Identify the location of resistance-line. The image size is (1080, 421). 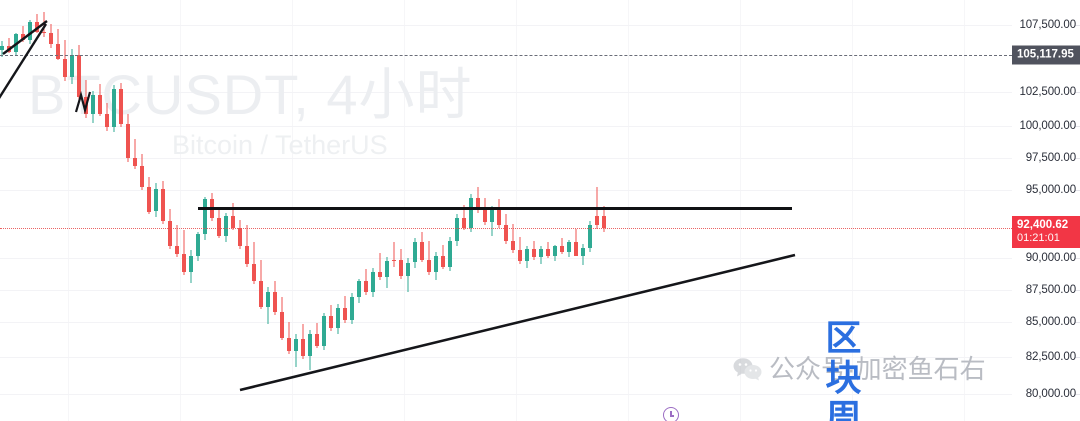
(495, 208).